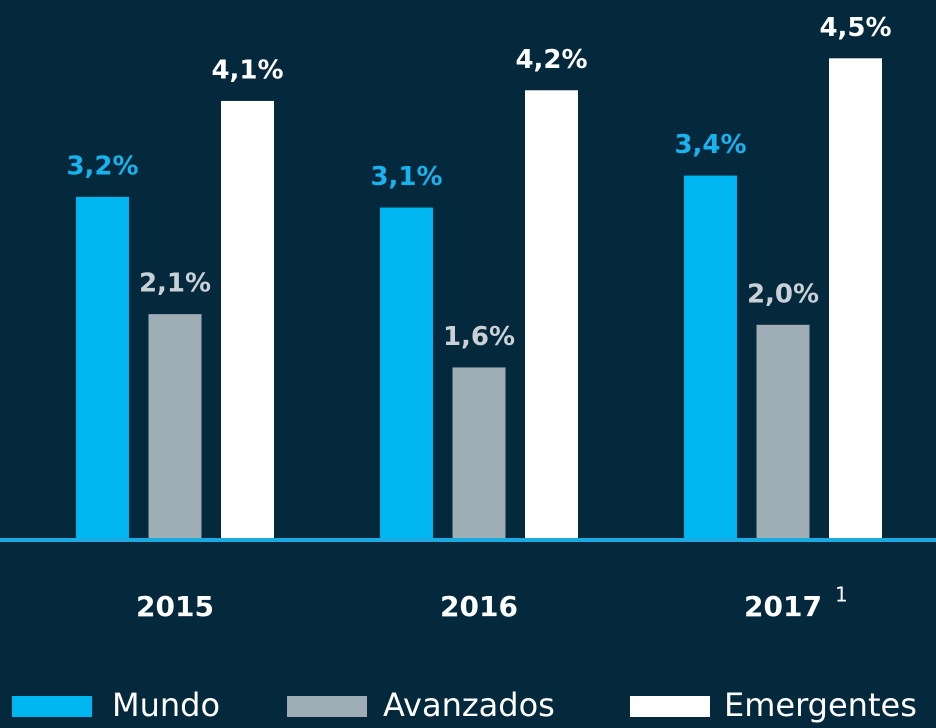  I want to click on legend-label: Mundo, so click(166, 705).